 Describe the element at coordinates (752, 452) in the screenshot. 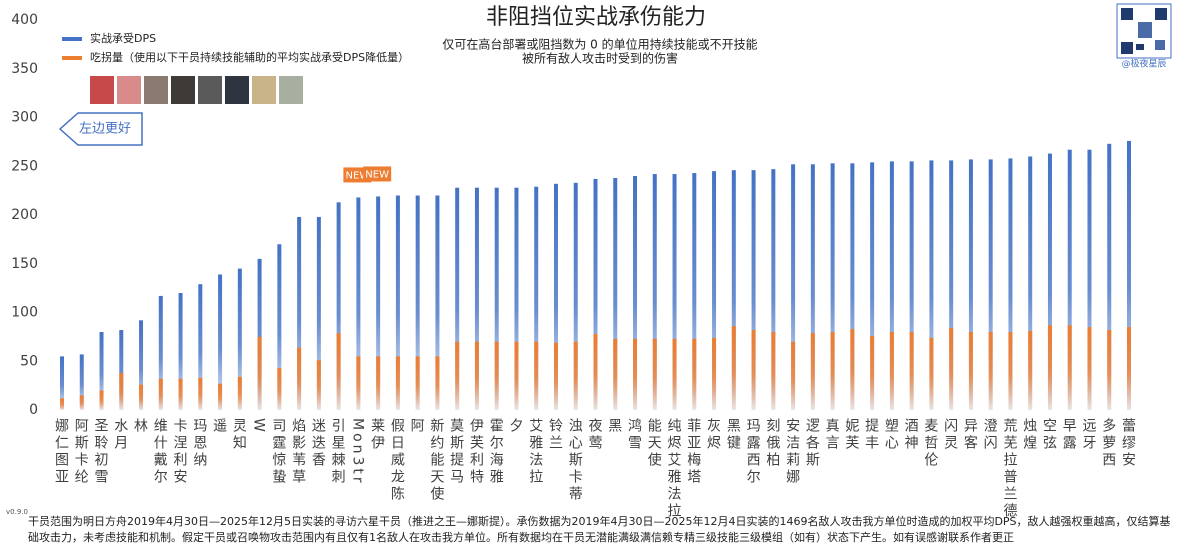

I see `x-tick-label: 玛露西尔` at that location.